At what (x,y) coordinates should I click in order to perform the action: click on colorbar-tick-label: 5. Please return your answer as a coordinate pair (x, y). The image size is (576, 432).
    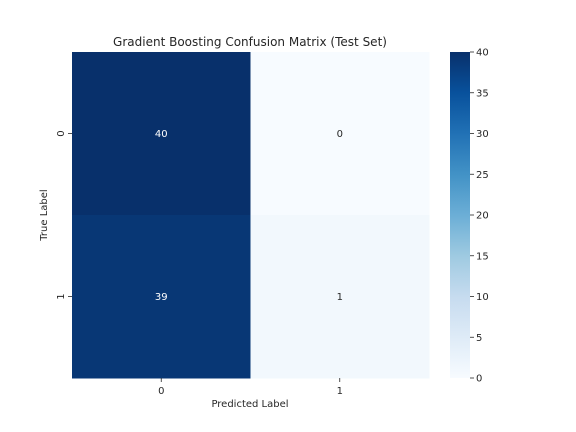
    Looking at the image, I should click on (479, 338).